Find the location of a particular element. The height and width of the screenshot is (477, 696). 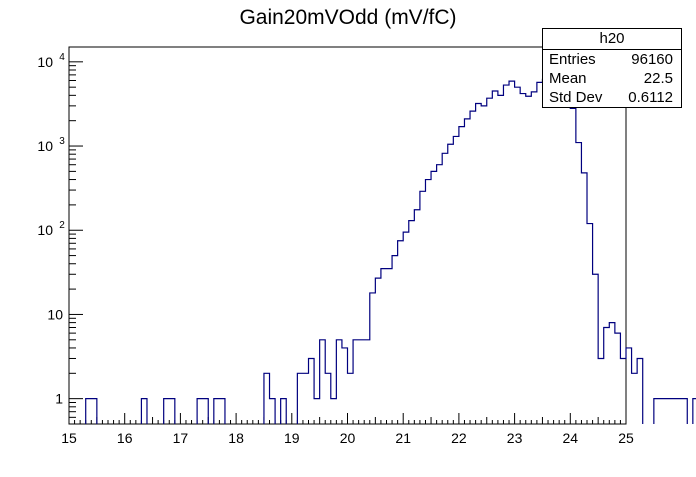

x-tick-label: 15 is located at coordinates (69, 438).